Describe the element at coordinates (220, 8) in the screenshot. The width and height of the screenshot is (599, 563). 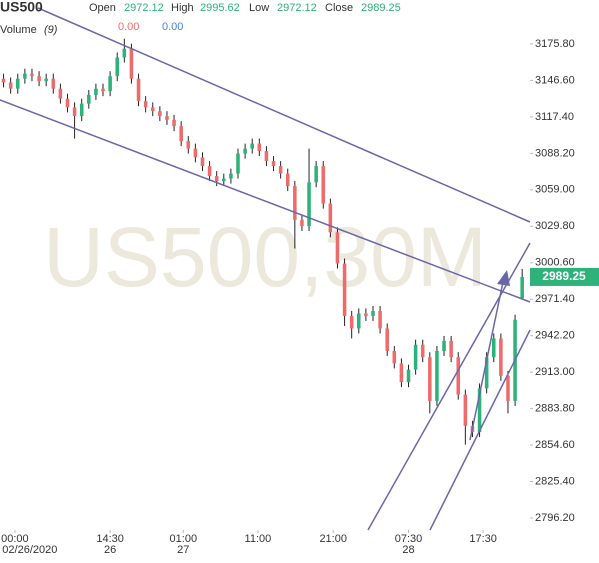
I see `legend-value: 2995.62` at that location.